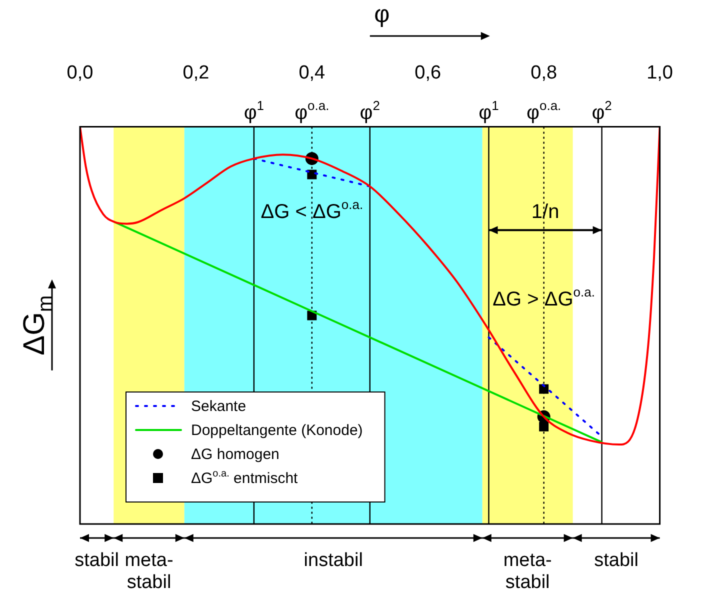  I want to click on x-tick-label: 0,8, so click(544, 73).